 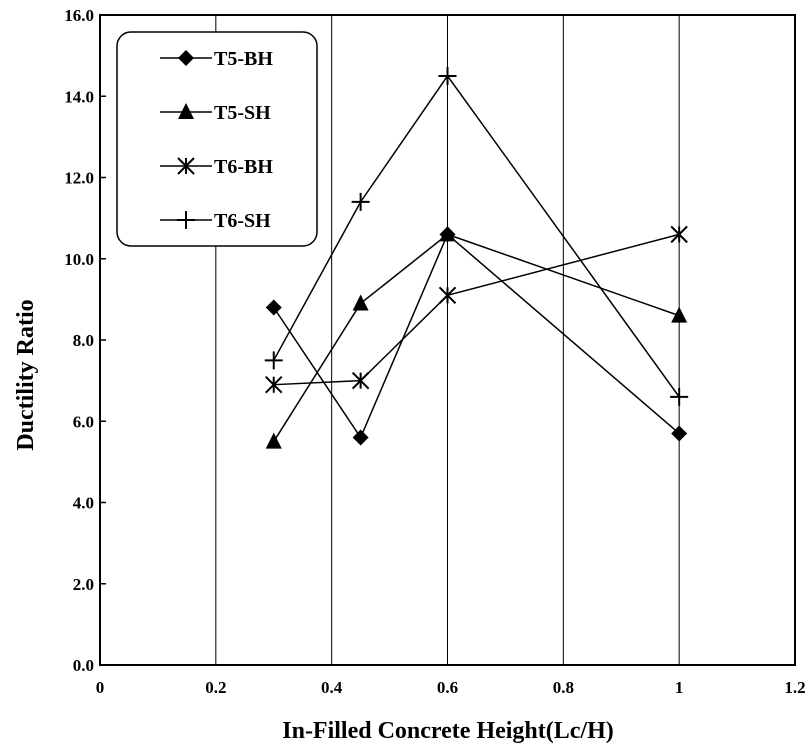 I want to click on legend-label: T6-BH, so click(x=243, y=167).